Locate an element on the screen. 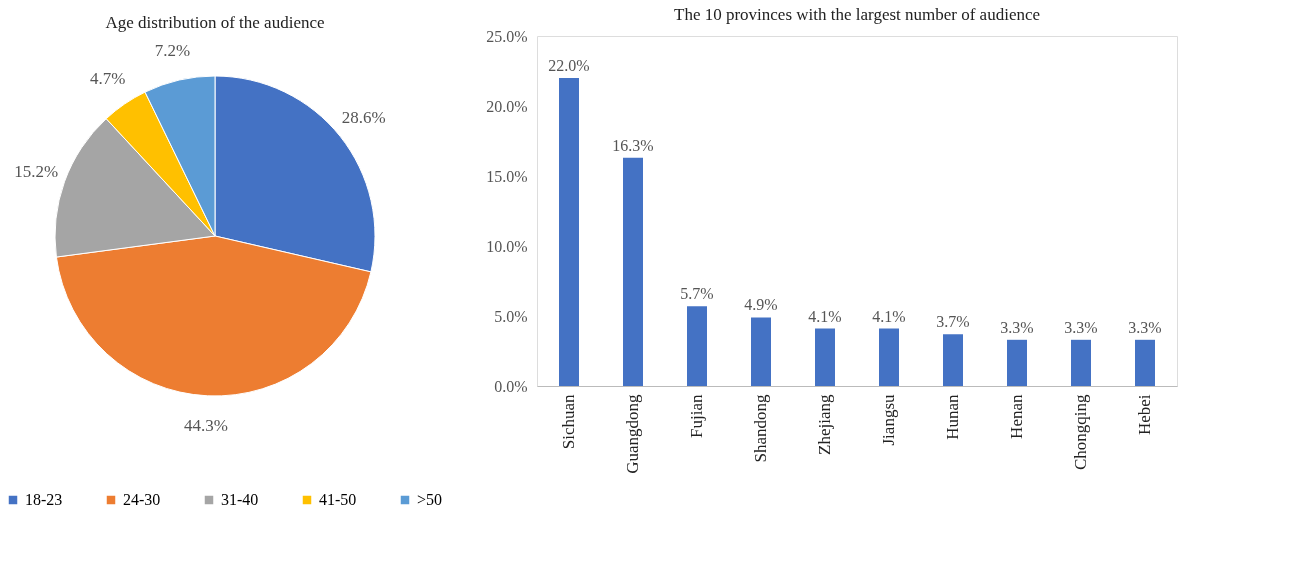 The width and height of the screenshot is (1308, 572). chart-title: Age distribution of the audience is located at coordinates (215, 22).